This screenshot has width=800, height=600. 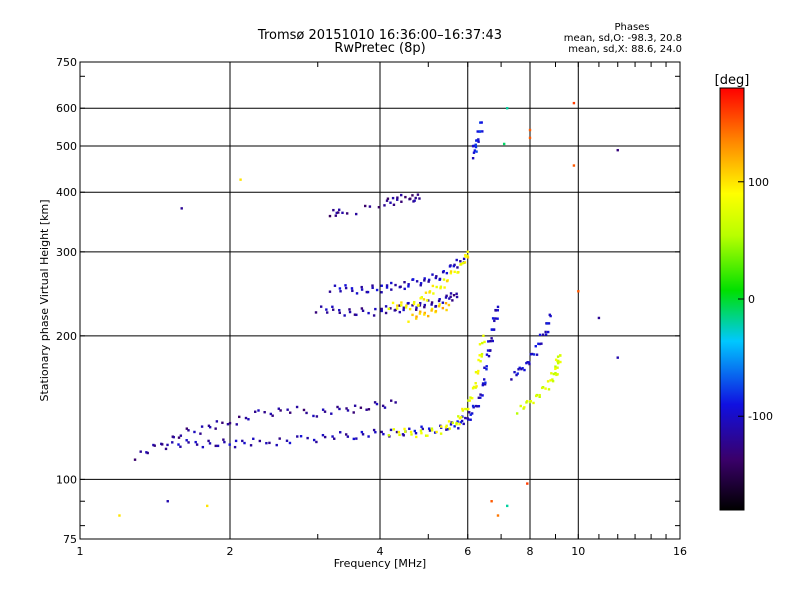 I want to click on y-tick-label: 600, so click(x=66, y=108).